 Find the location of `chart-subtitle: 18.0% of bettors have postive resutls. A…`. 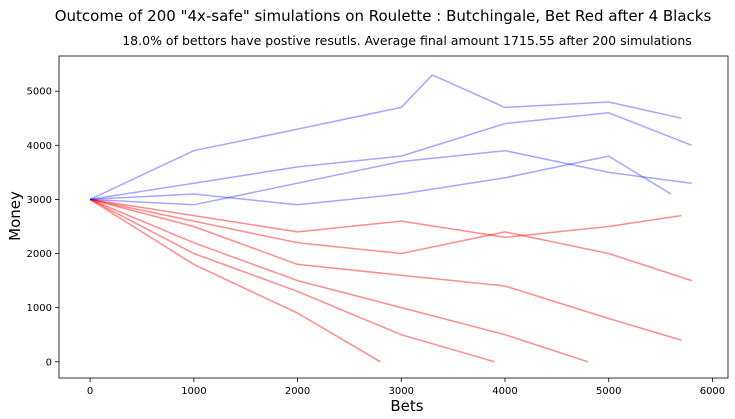

chart-subtitle: 18.0% of bettors have postive resutls. A… is located at coordinates (407, 40).